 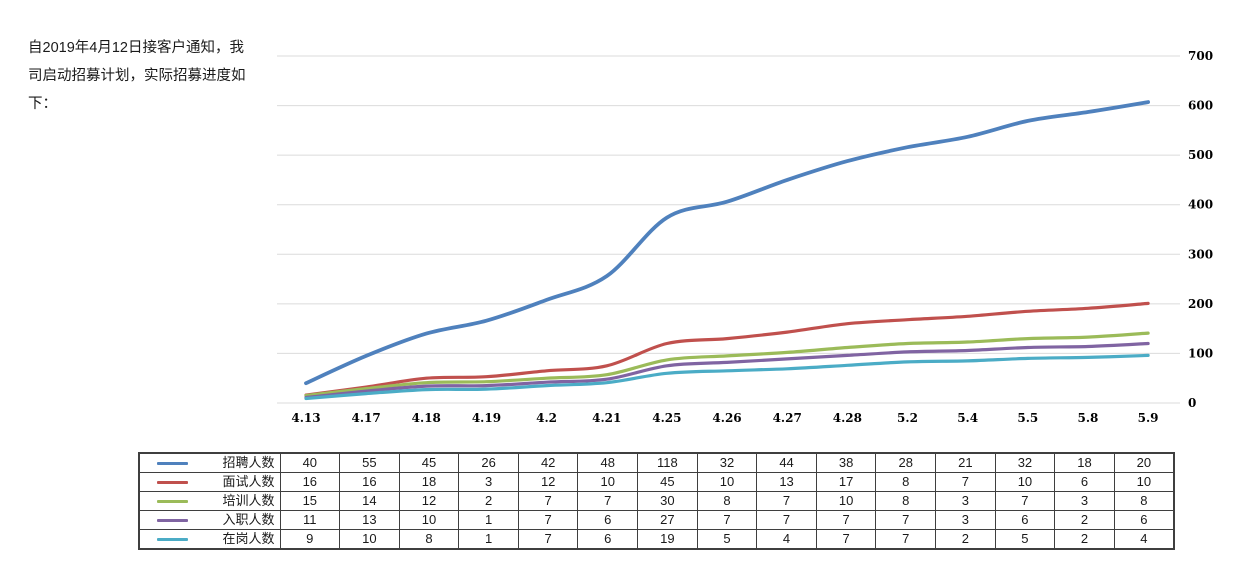 What do you see at coordinates (1200, 254) in the screenshot?
I see `y-axis-tick-label: 300` at bounding box center [1200, 254].